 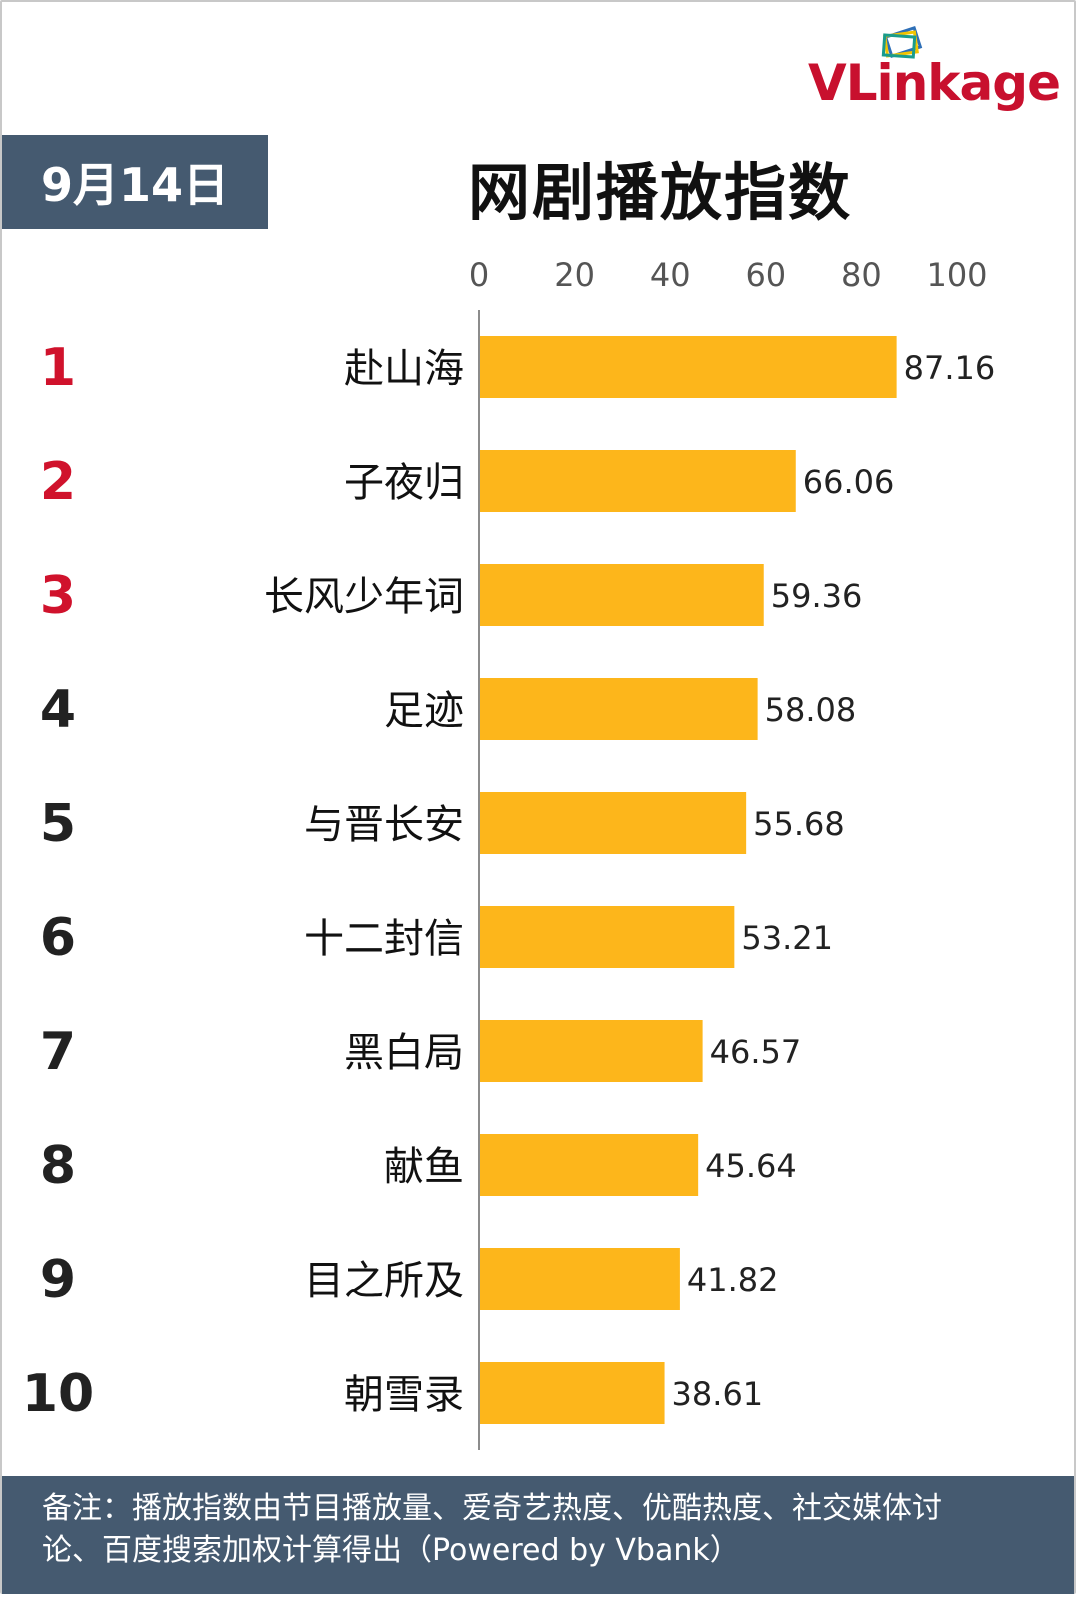 What do you see at coordinates (574, 275) in the screenshot?
I see `x-tick-label: 20` at bounding box center [574, 275].